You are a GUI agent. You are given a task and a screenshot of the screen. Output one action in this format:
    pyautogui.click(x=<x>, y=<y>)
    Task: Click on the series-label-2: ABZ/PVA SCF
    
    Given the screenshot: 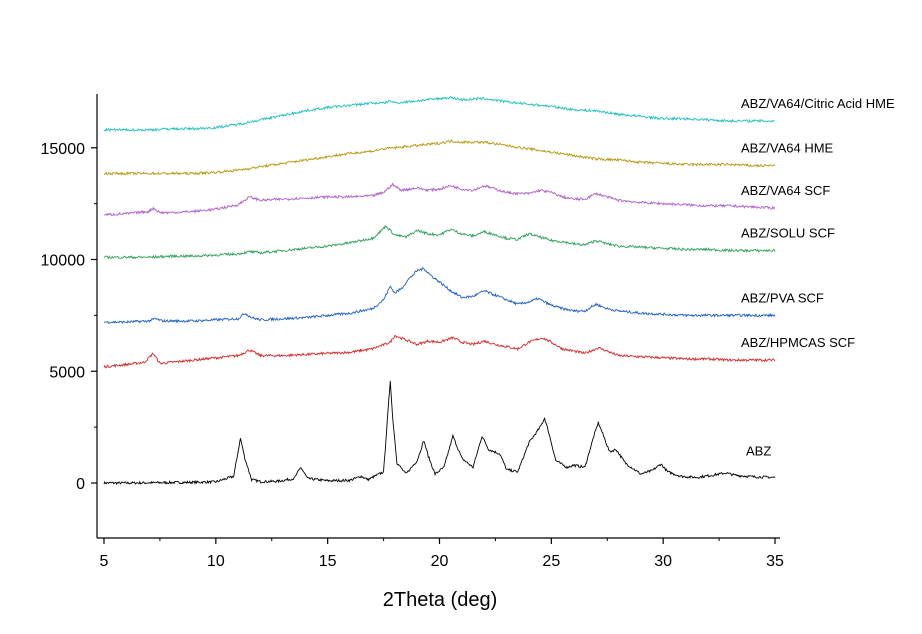 What is the action you would take?
    pyautogui.click(x=782, y=297)
    